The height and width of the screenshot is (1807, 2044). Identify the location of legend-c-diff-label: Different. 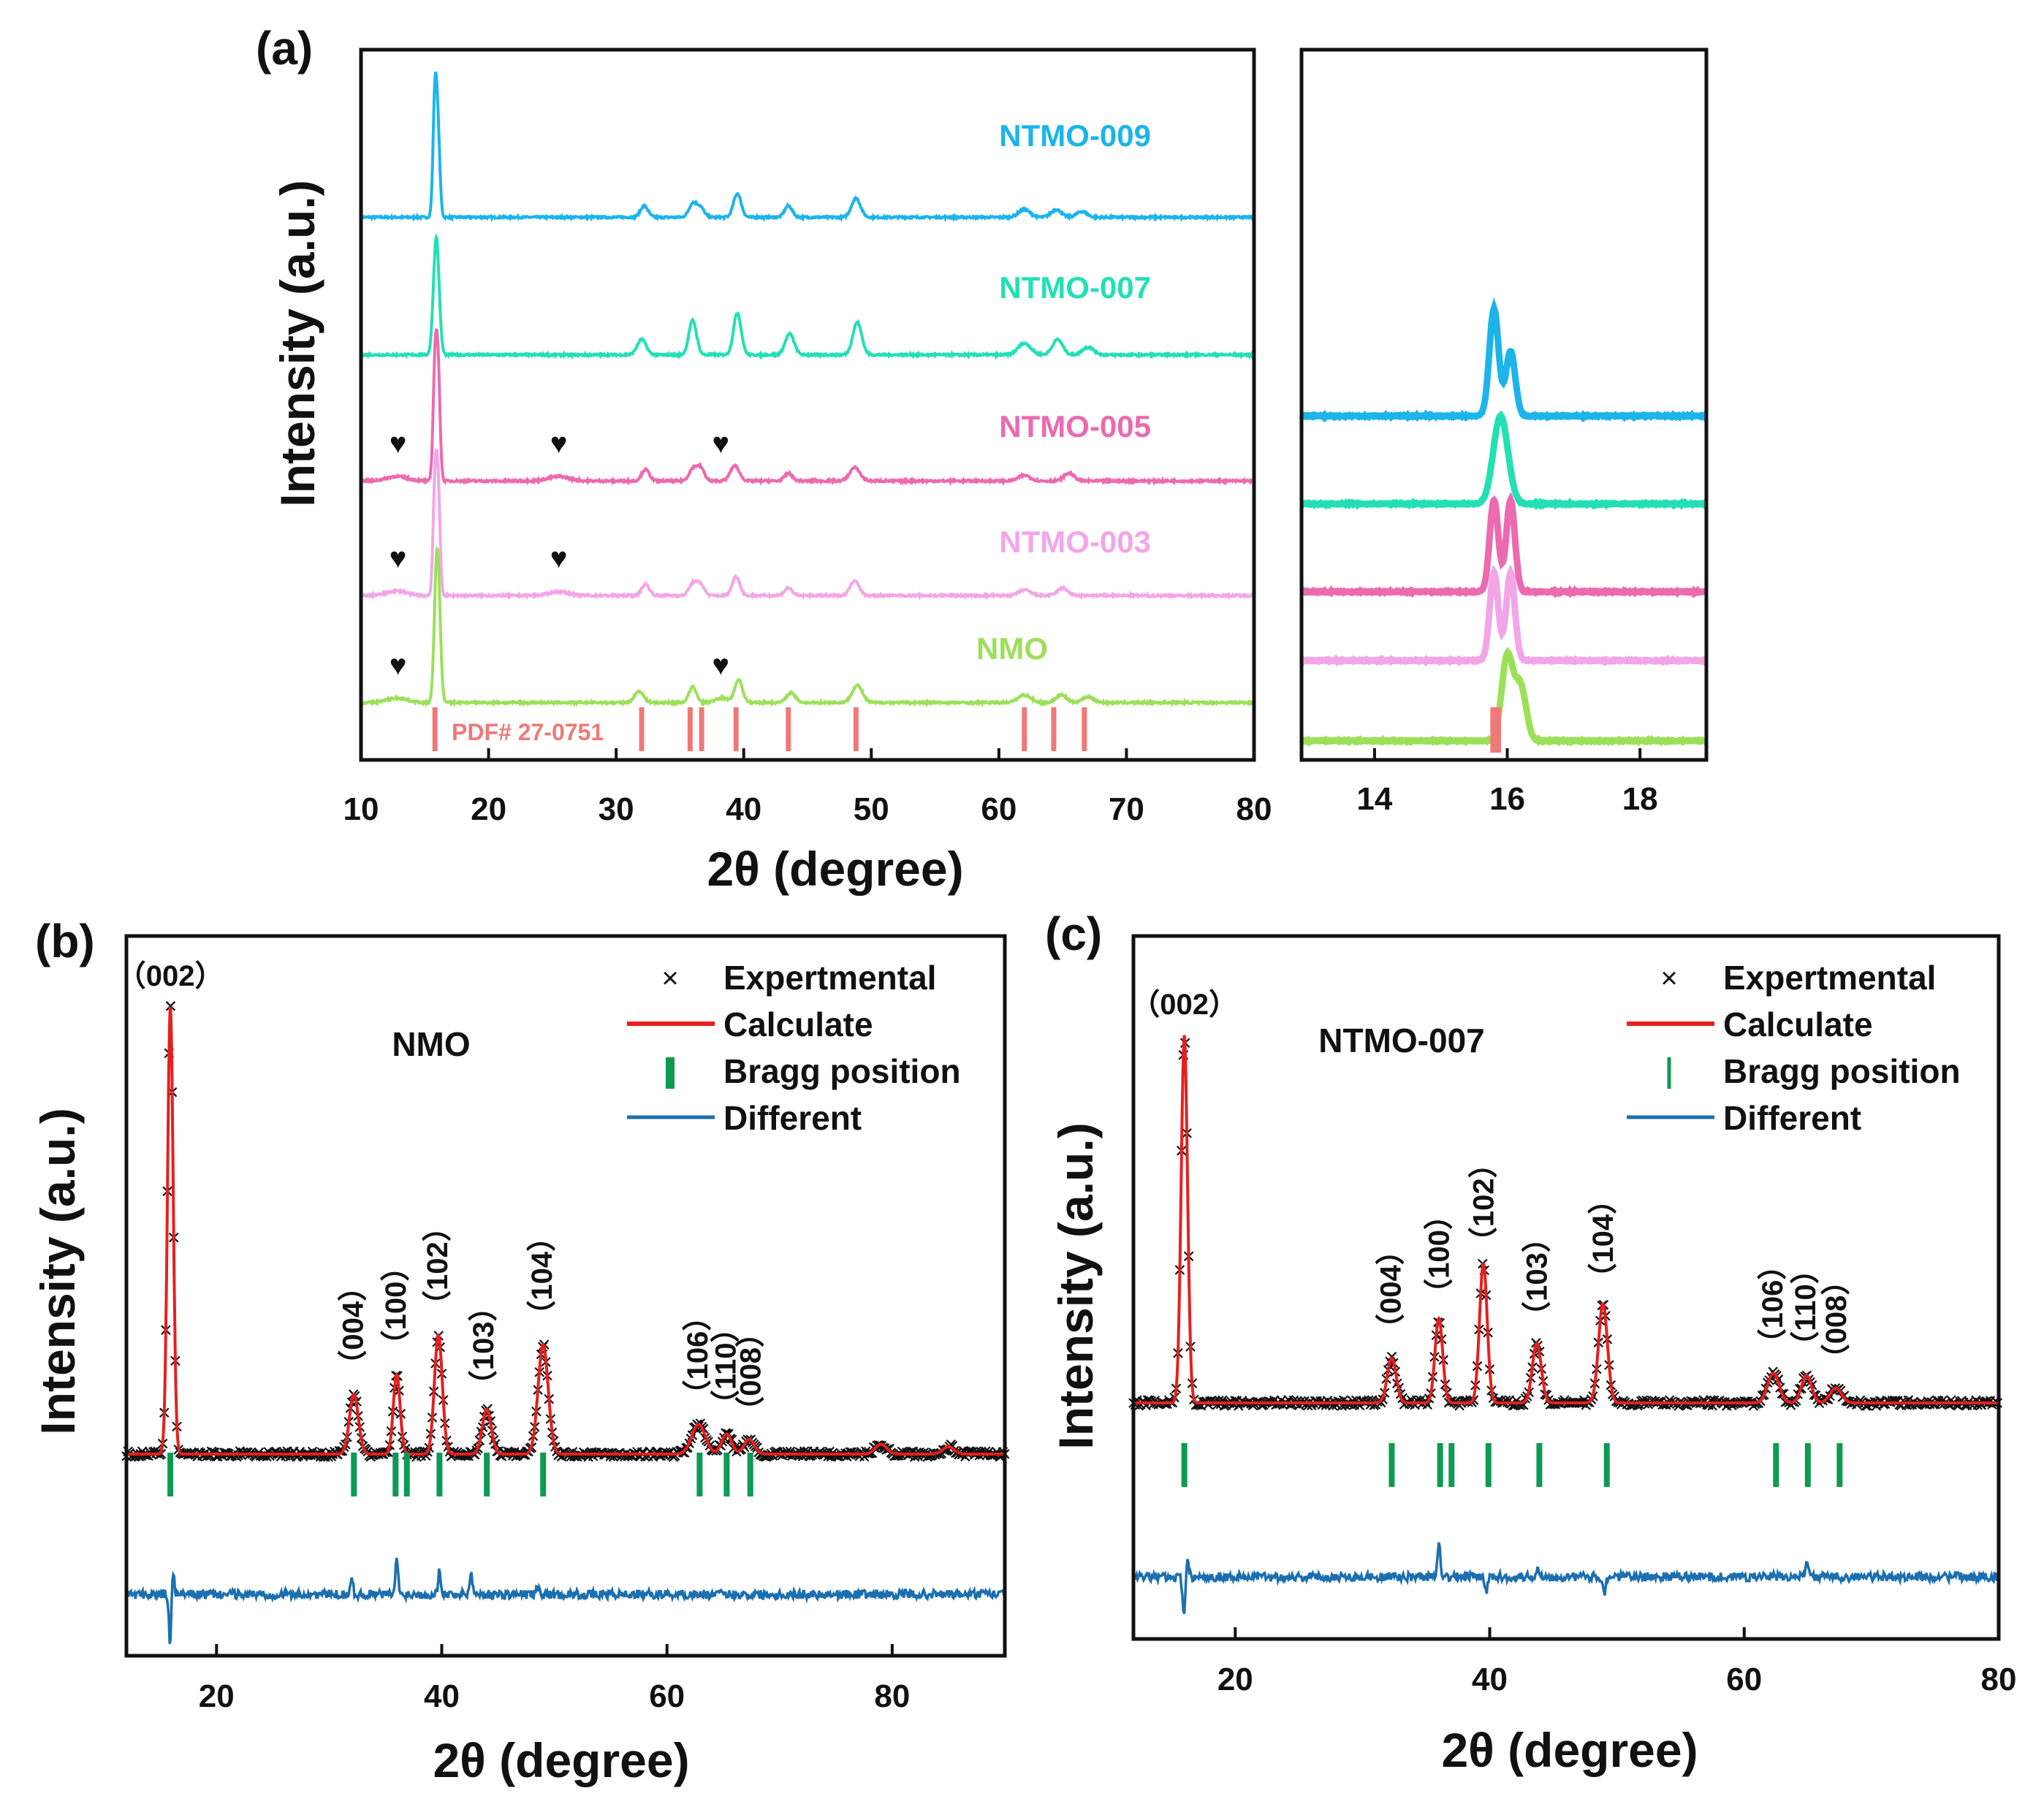
(1792, 1118).